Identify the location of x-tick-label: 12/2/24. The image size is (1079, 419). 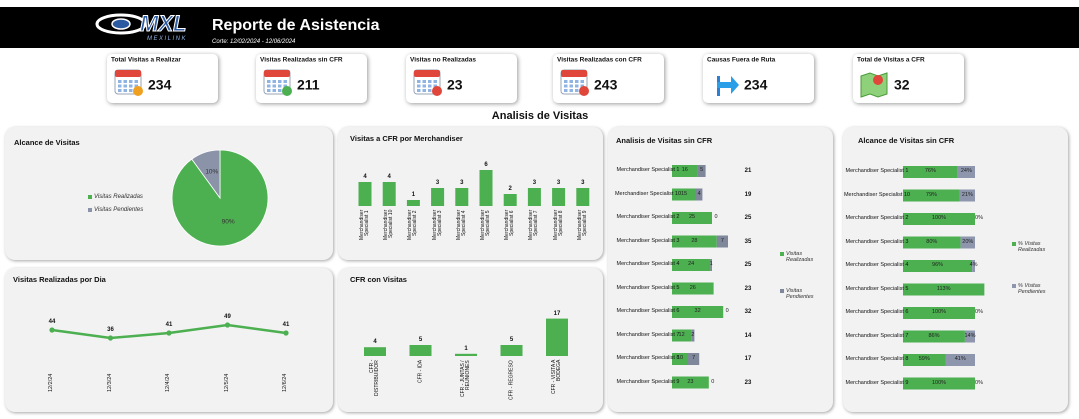
(51, 383).